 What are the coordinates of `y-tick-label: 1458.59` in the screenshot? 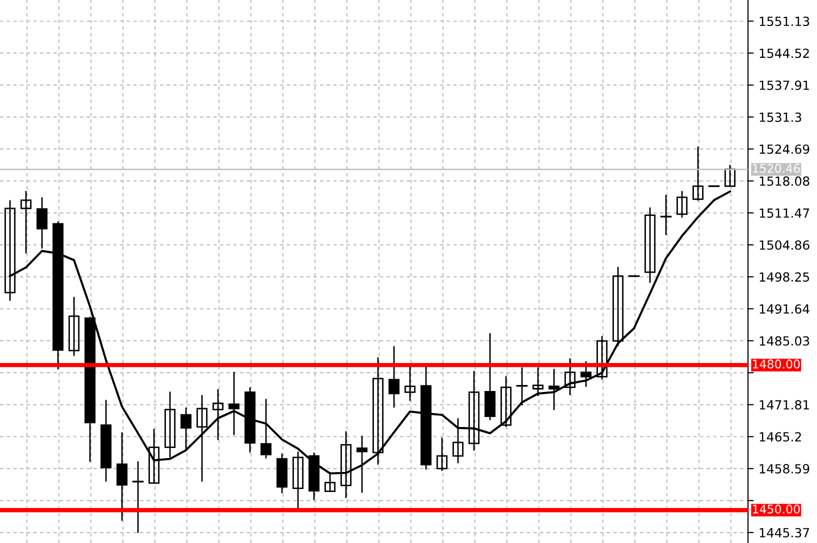 It's located at (785, 469).